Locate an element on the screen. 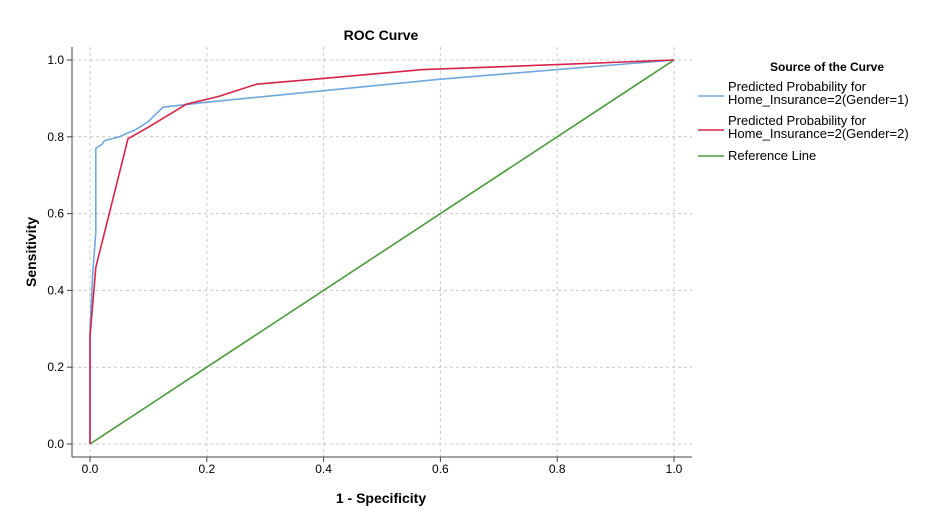  chart-title: ROC Curve is located at coordinates (381, 35).